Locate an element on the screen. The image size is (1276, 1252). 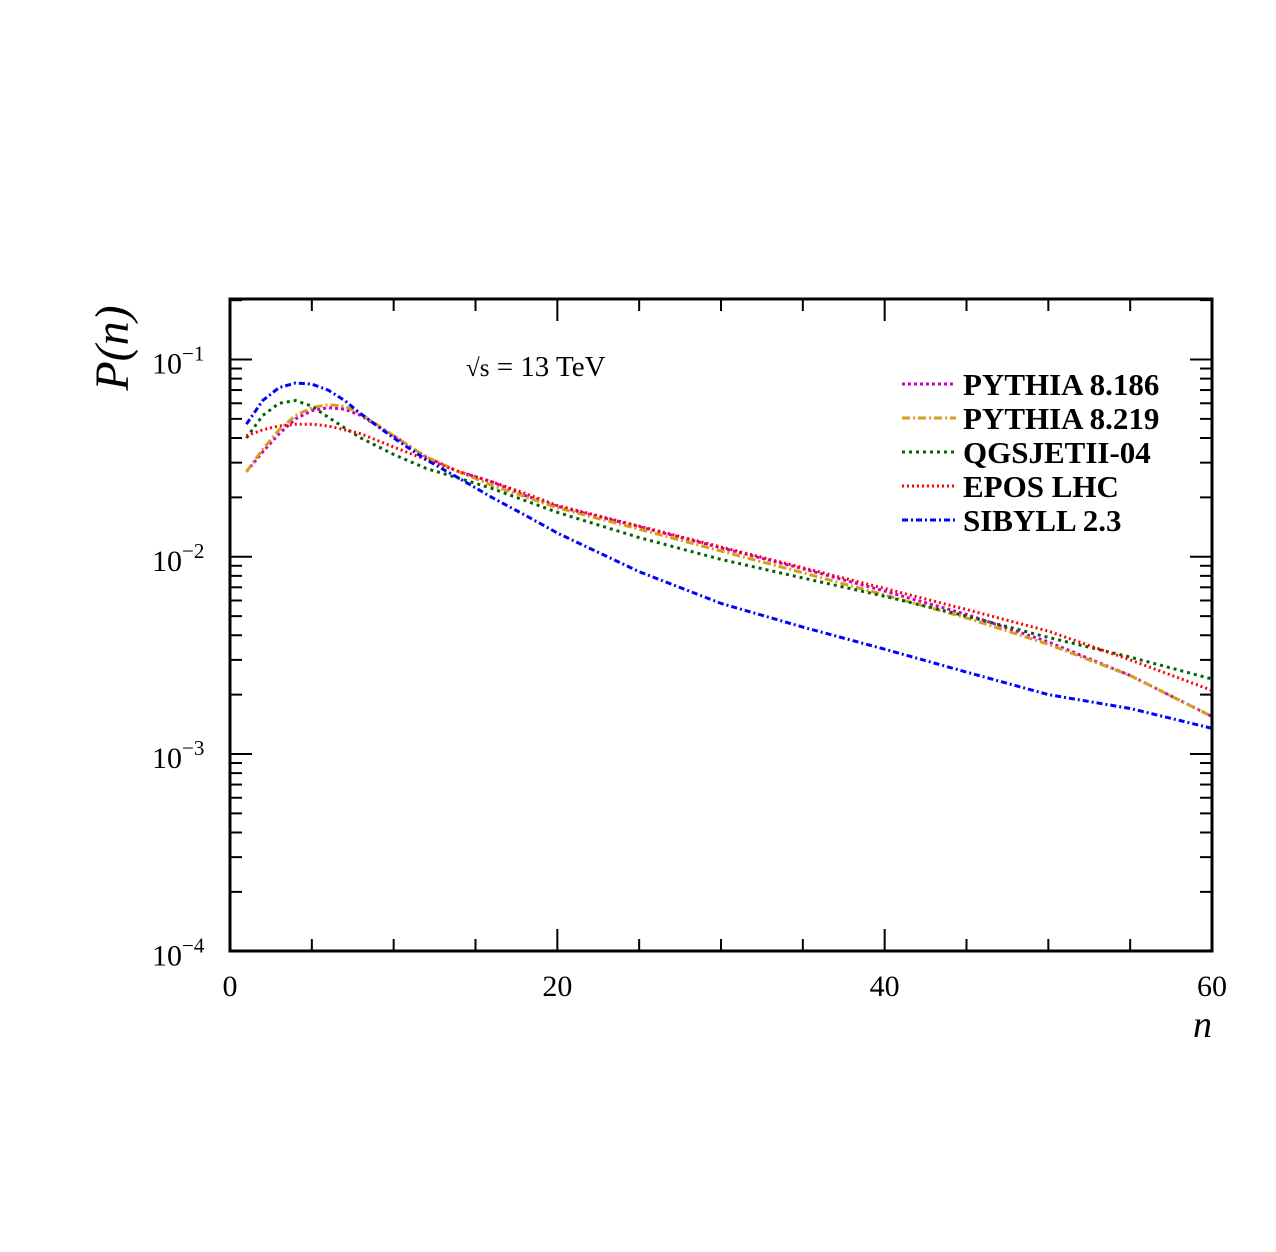
legend-label-pythia-8-219: PYTHIA 8.219 is located at coordinates (1061, 418).